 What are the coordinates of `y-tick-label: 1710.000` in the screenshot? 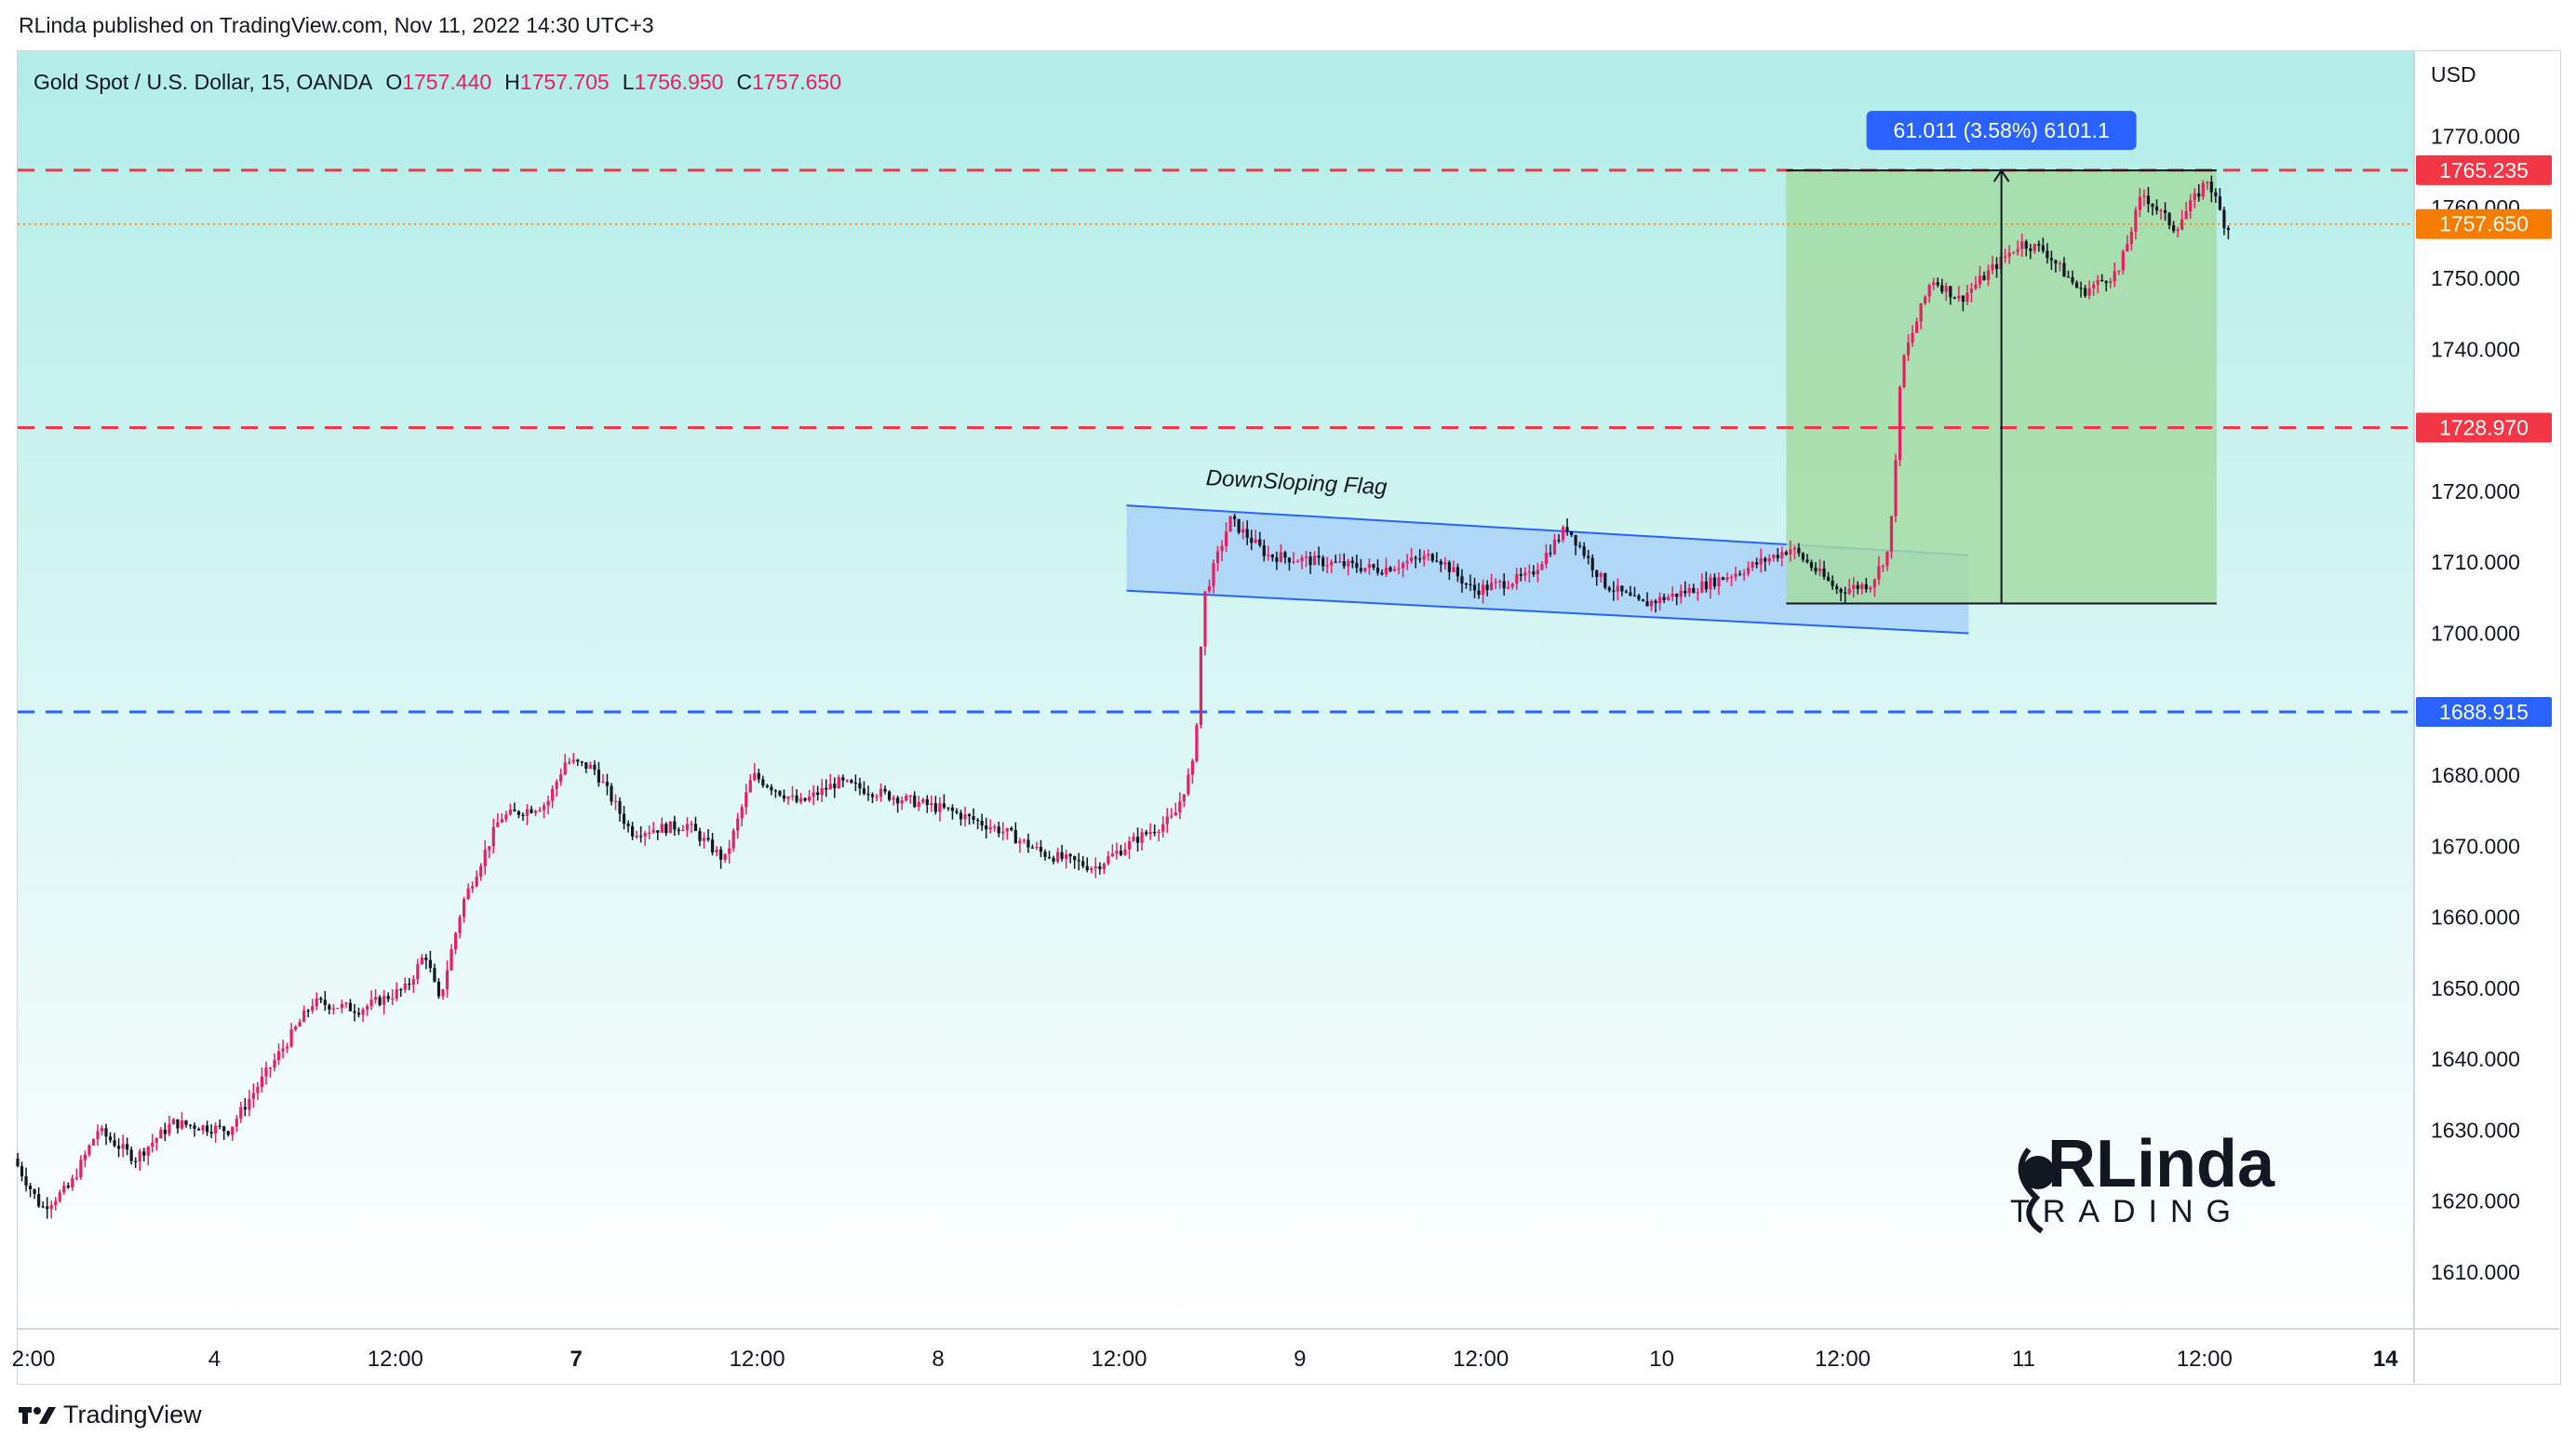 It's located at (2475, 562).